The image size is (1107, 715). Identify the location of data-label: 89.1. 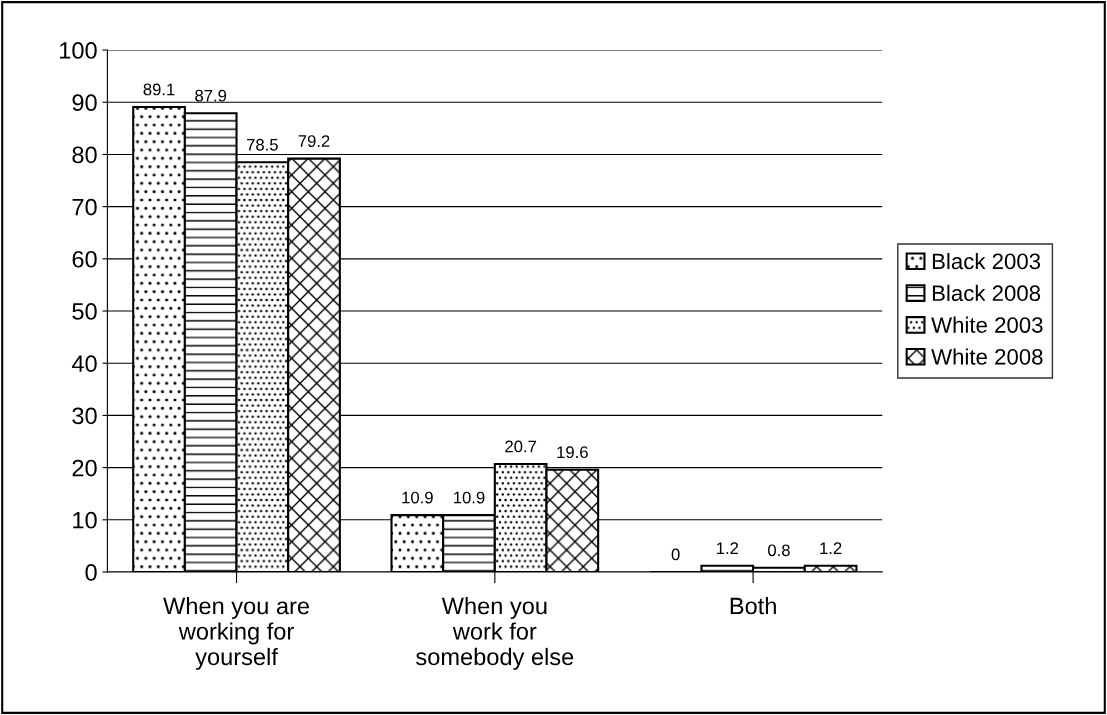
(159, 89).